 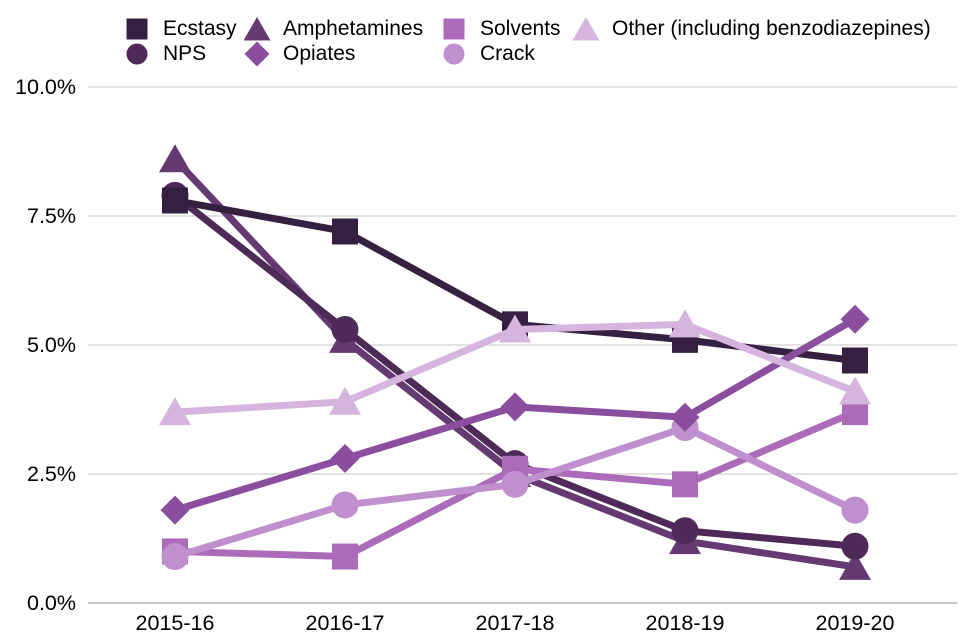 I want to click on legend-item-opiates: Opiates, so click(x=298, y=54).